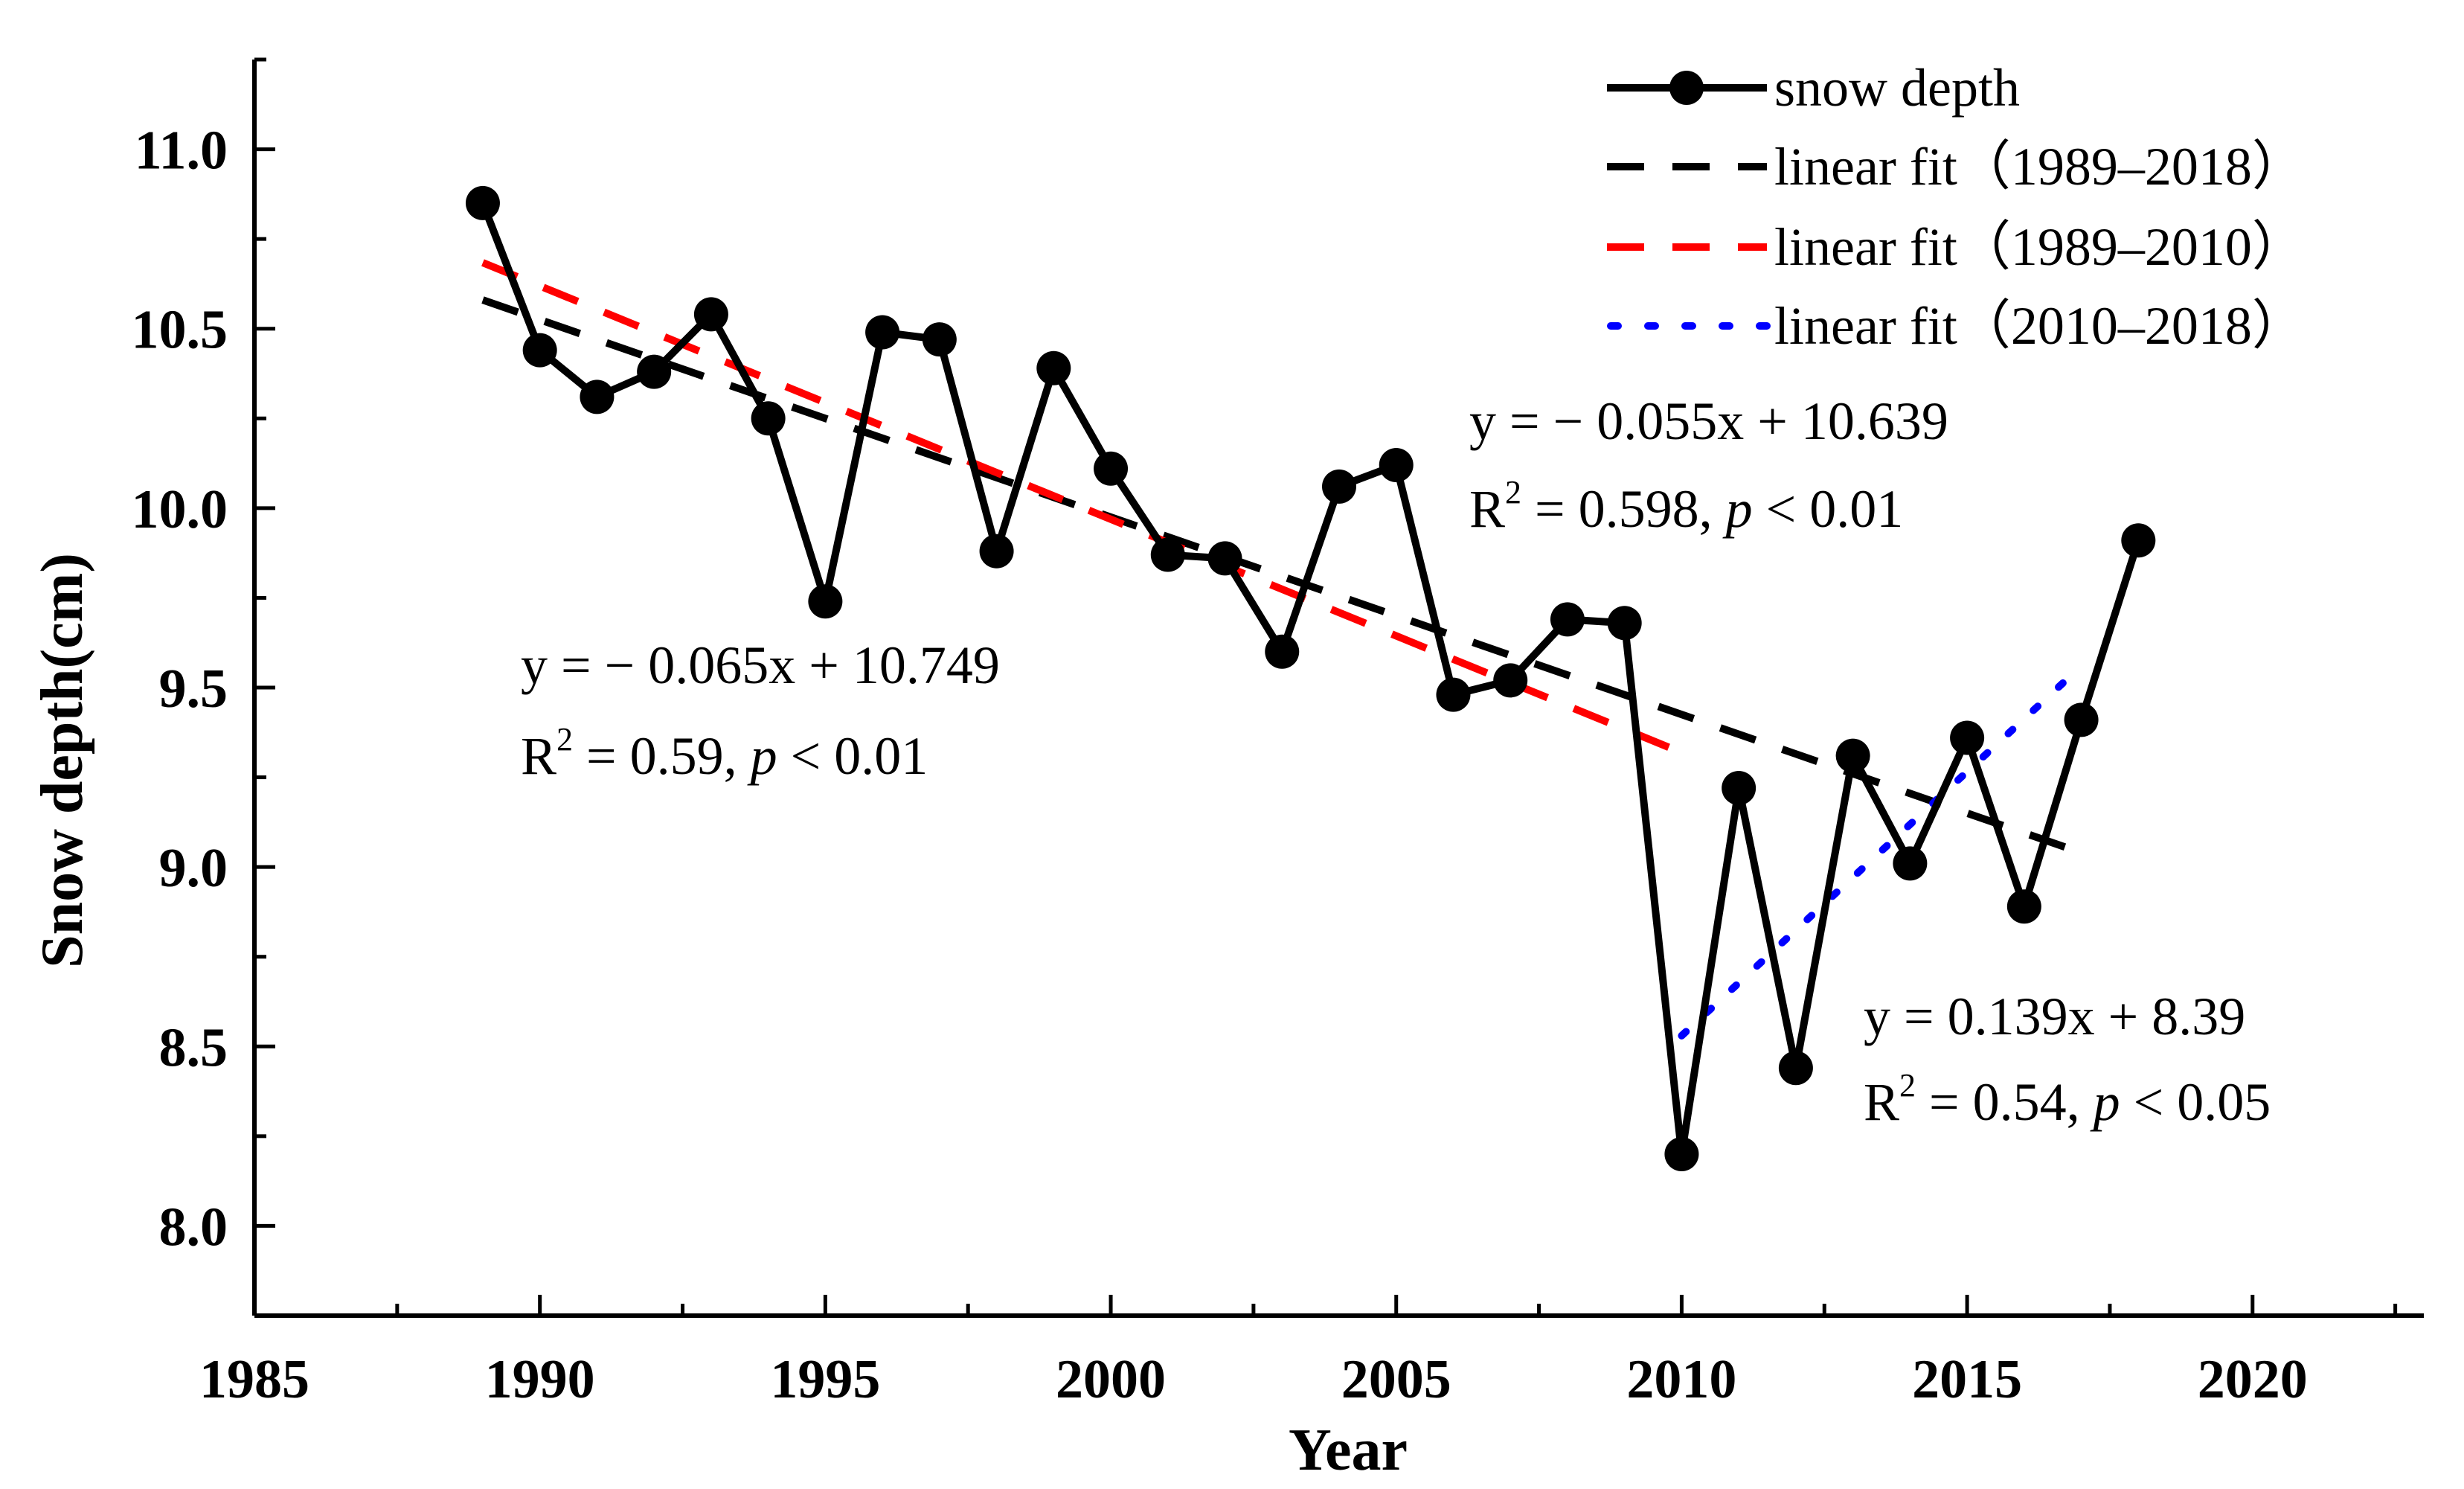 This screenshot has width=2464, height=1489. I want to click on x-tick-label: 1995, so click(825, 1379).